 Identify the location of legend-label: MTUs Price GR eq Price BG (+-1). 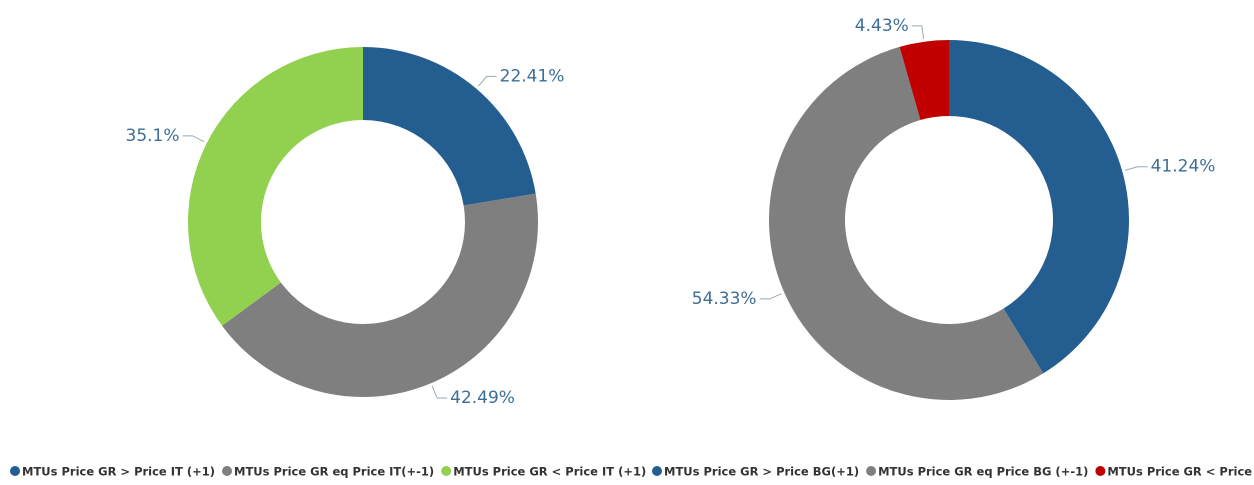
(983, 472).